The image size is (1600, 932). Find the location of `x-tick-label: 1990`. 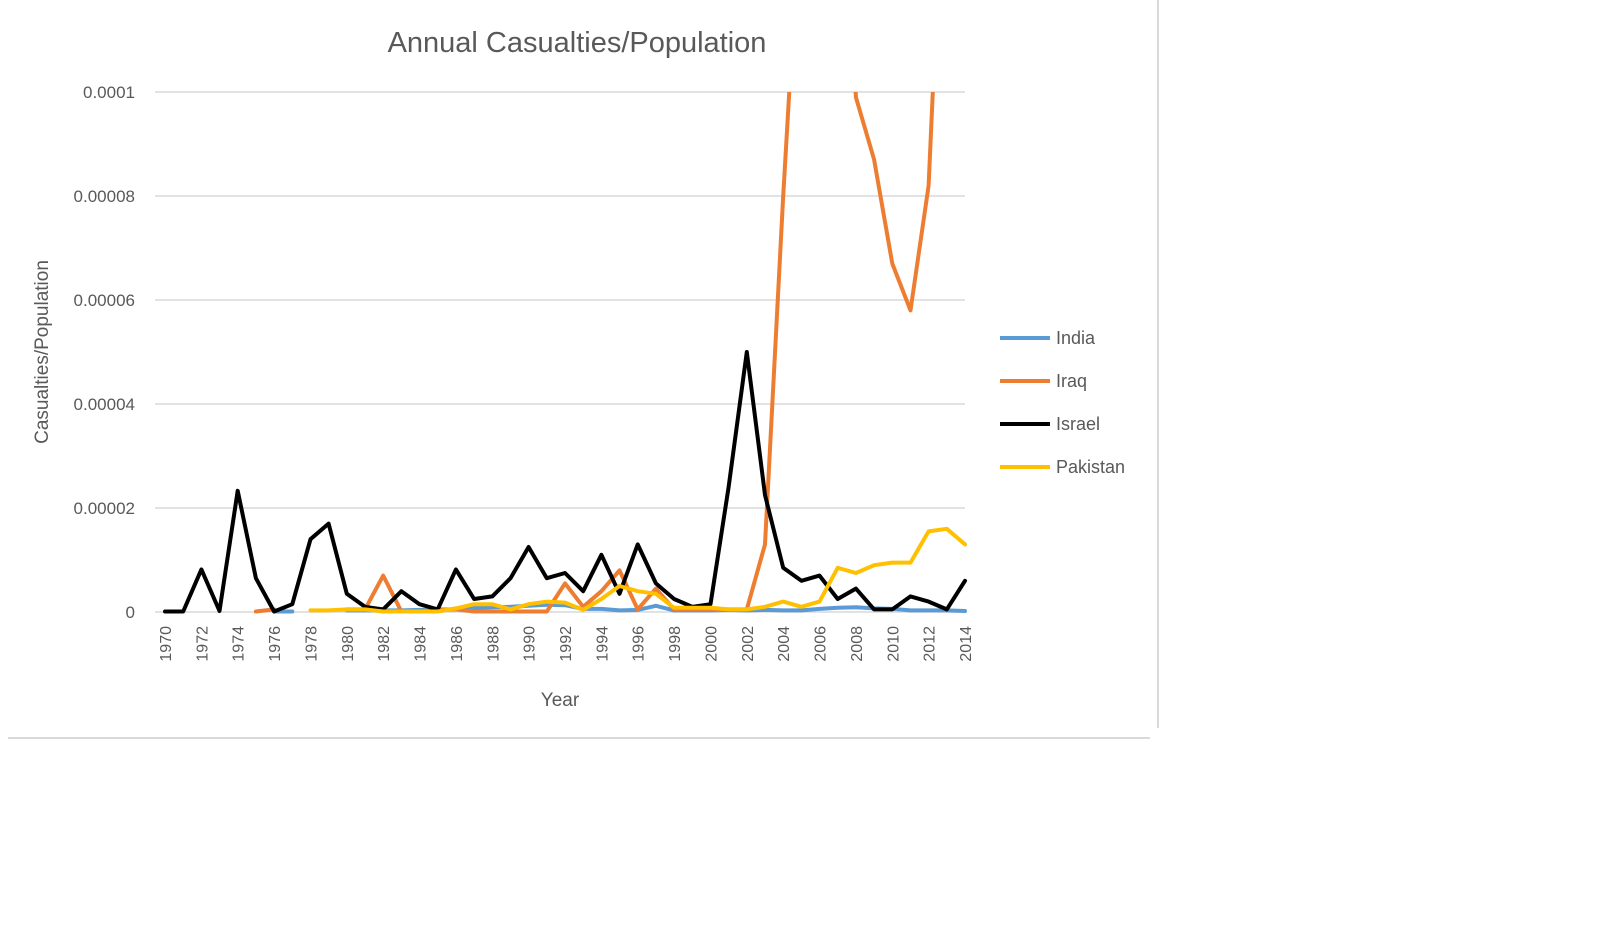

x-tick-label: 1990 is located at coordinates (530, 644).